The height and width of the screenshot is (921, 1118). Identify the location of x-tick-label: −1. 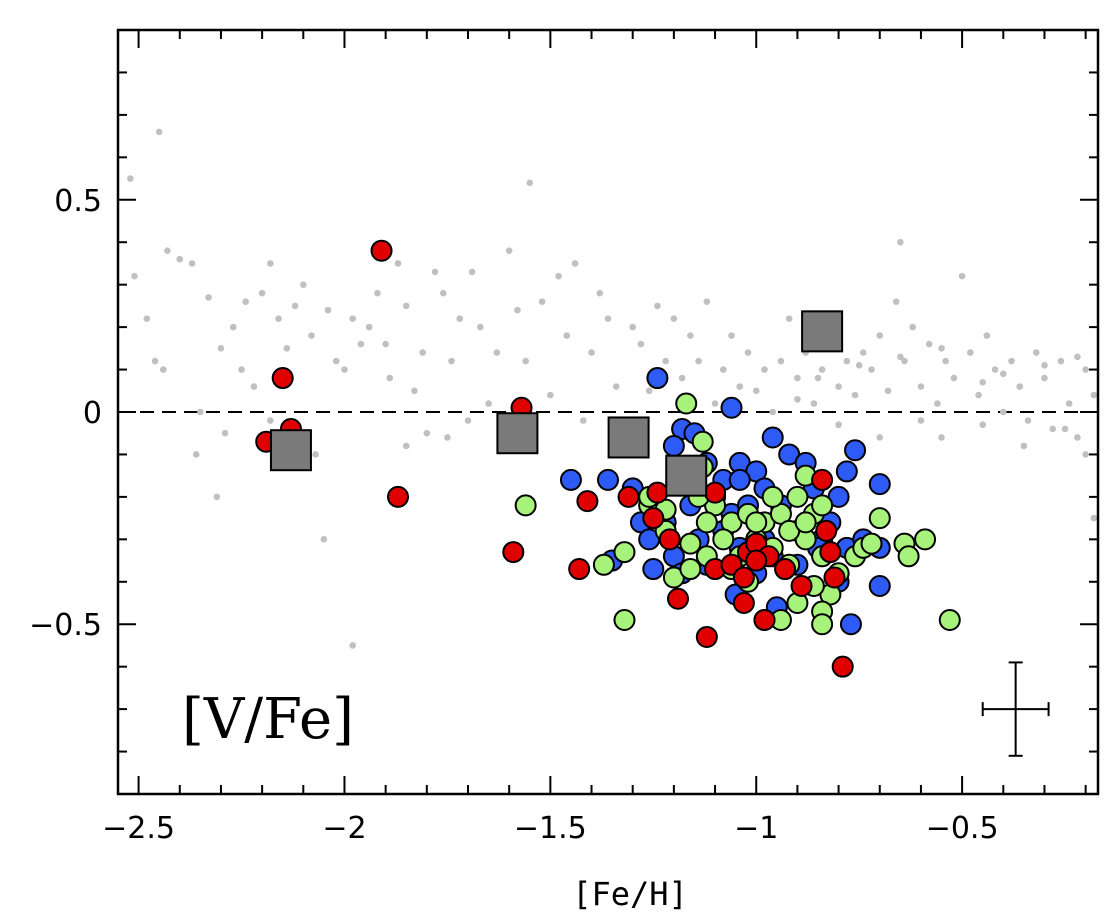
(756, 828).